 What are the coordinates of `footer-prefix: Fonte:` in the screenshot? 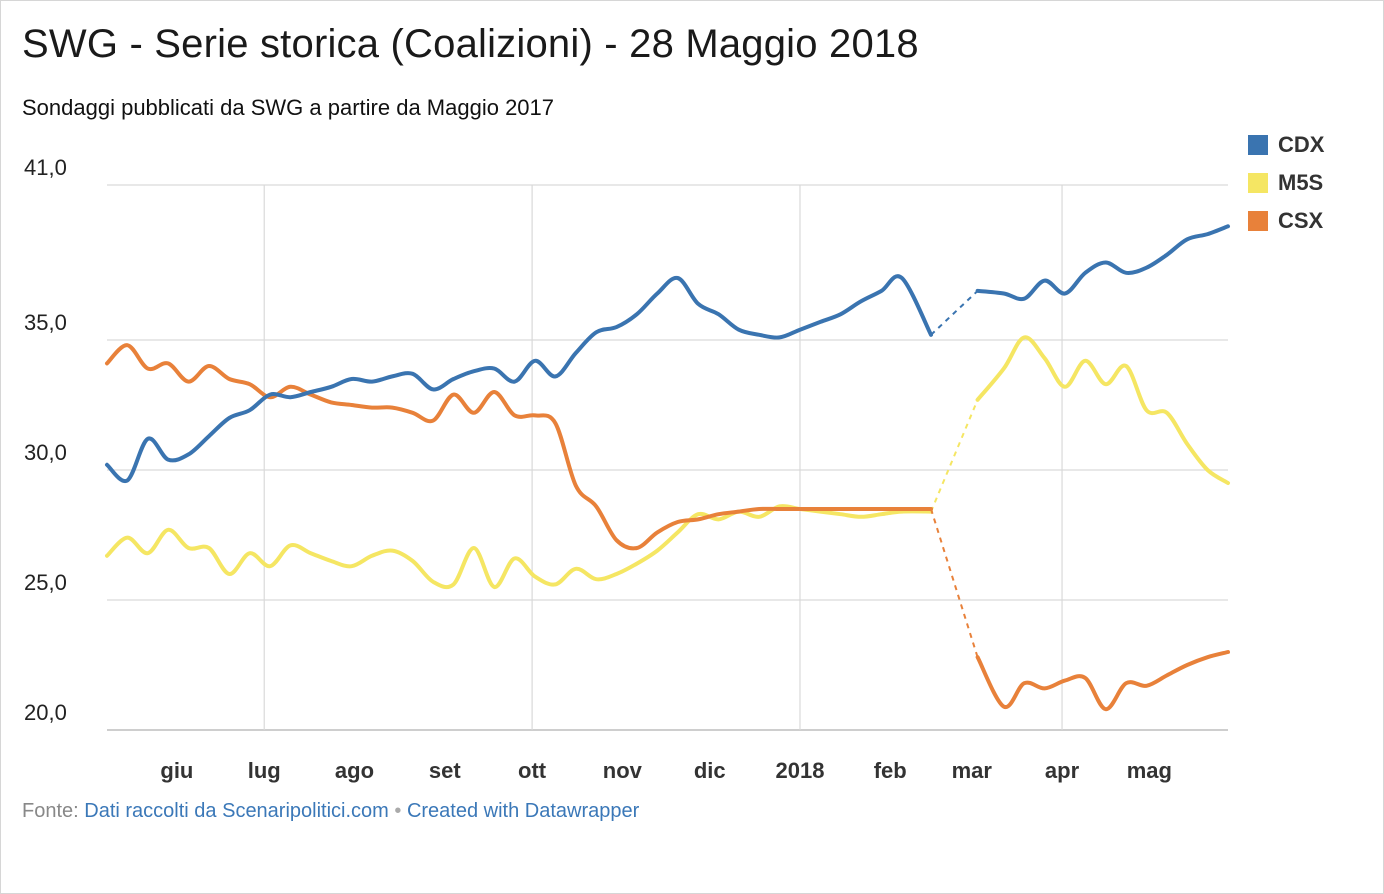 It's located at (53, 811).